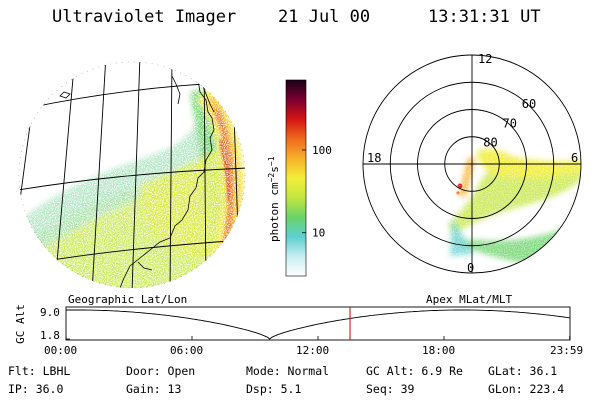 Image resolution: width=600 pixels, height=400 pixels. What do you see at coordinates (490, 143) in the screenshot?
I see `mlat-label: 80` at bounding box center [490, 143].